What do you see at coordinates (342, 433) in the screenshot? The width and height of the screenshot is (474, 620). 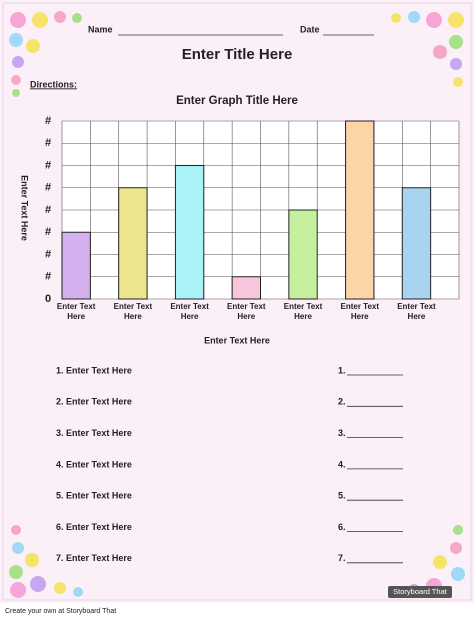 I see `answer-number: 3.` at bounding box center [342, 433].